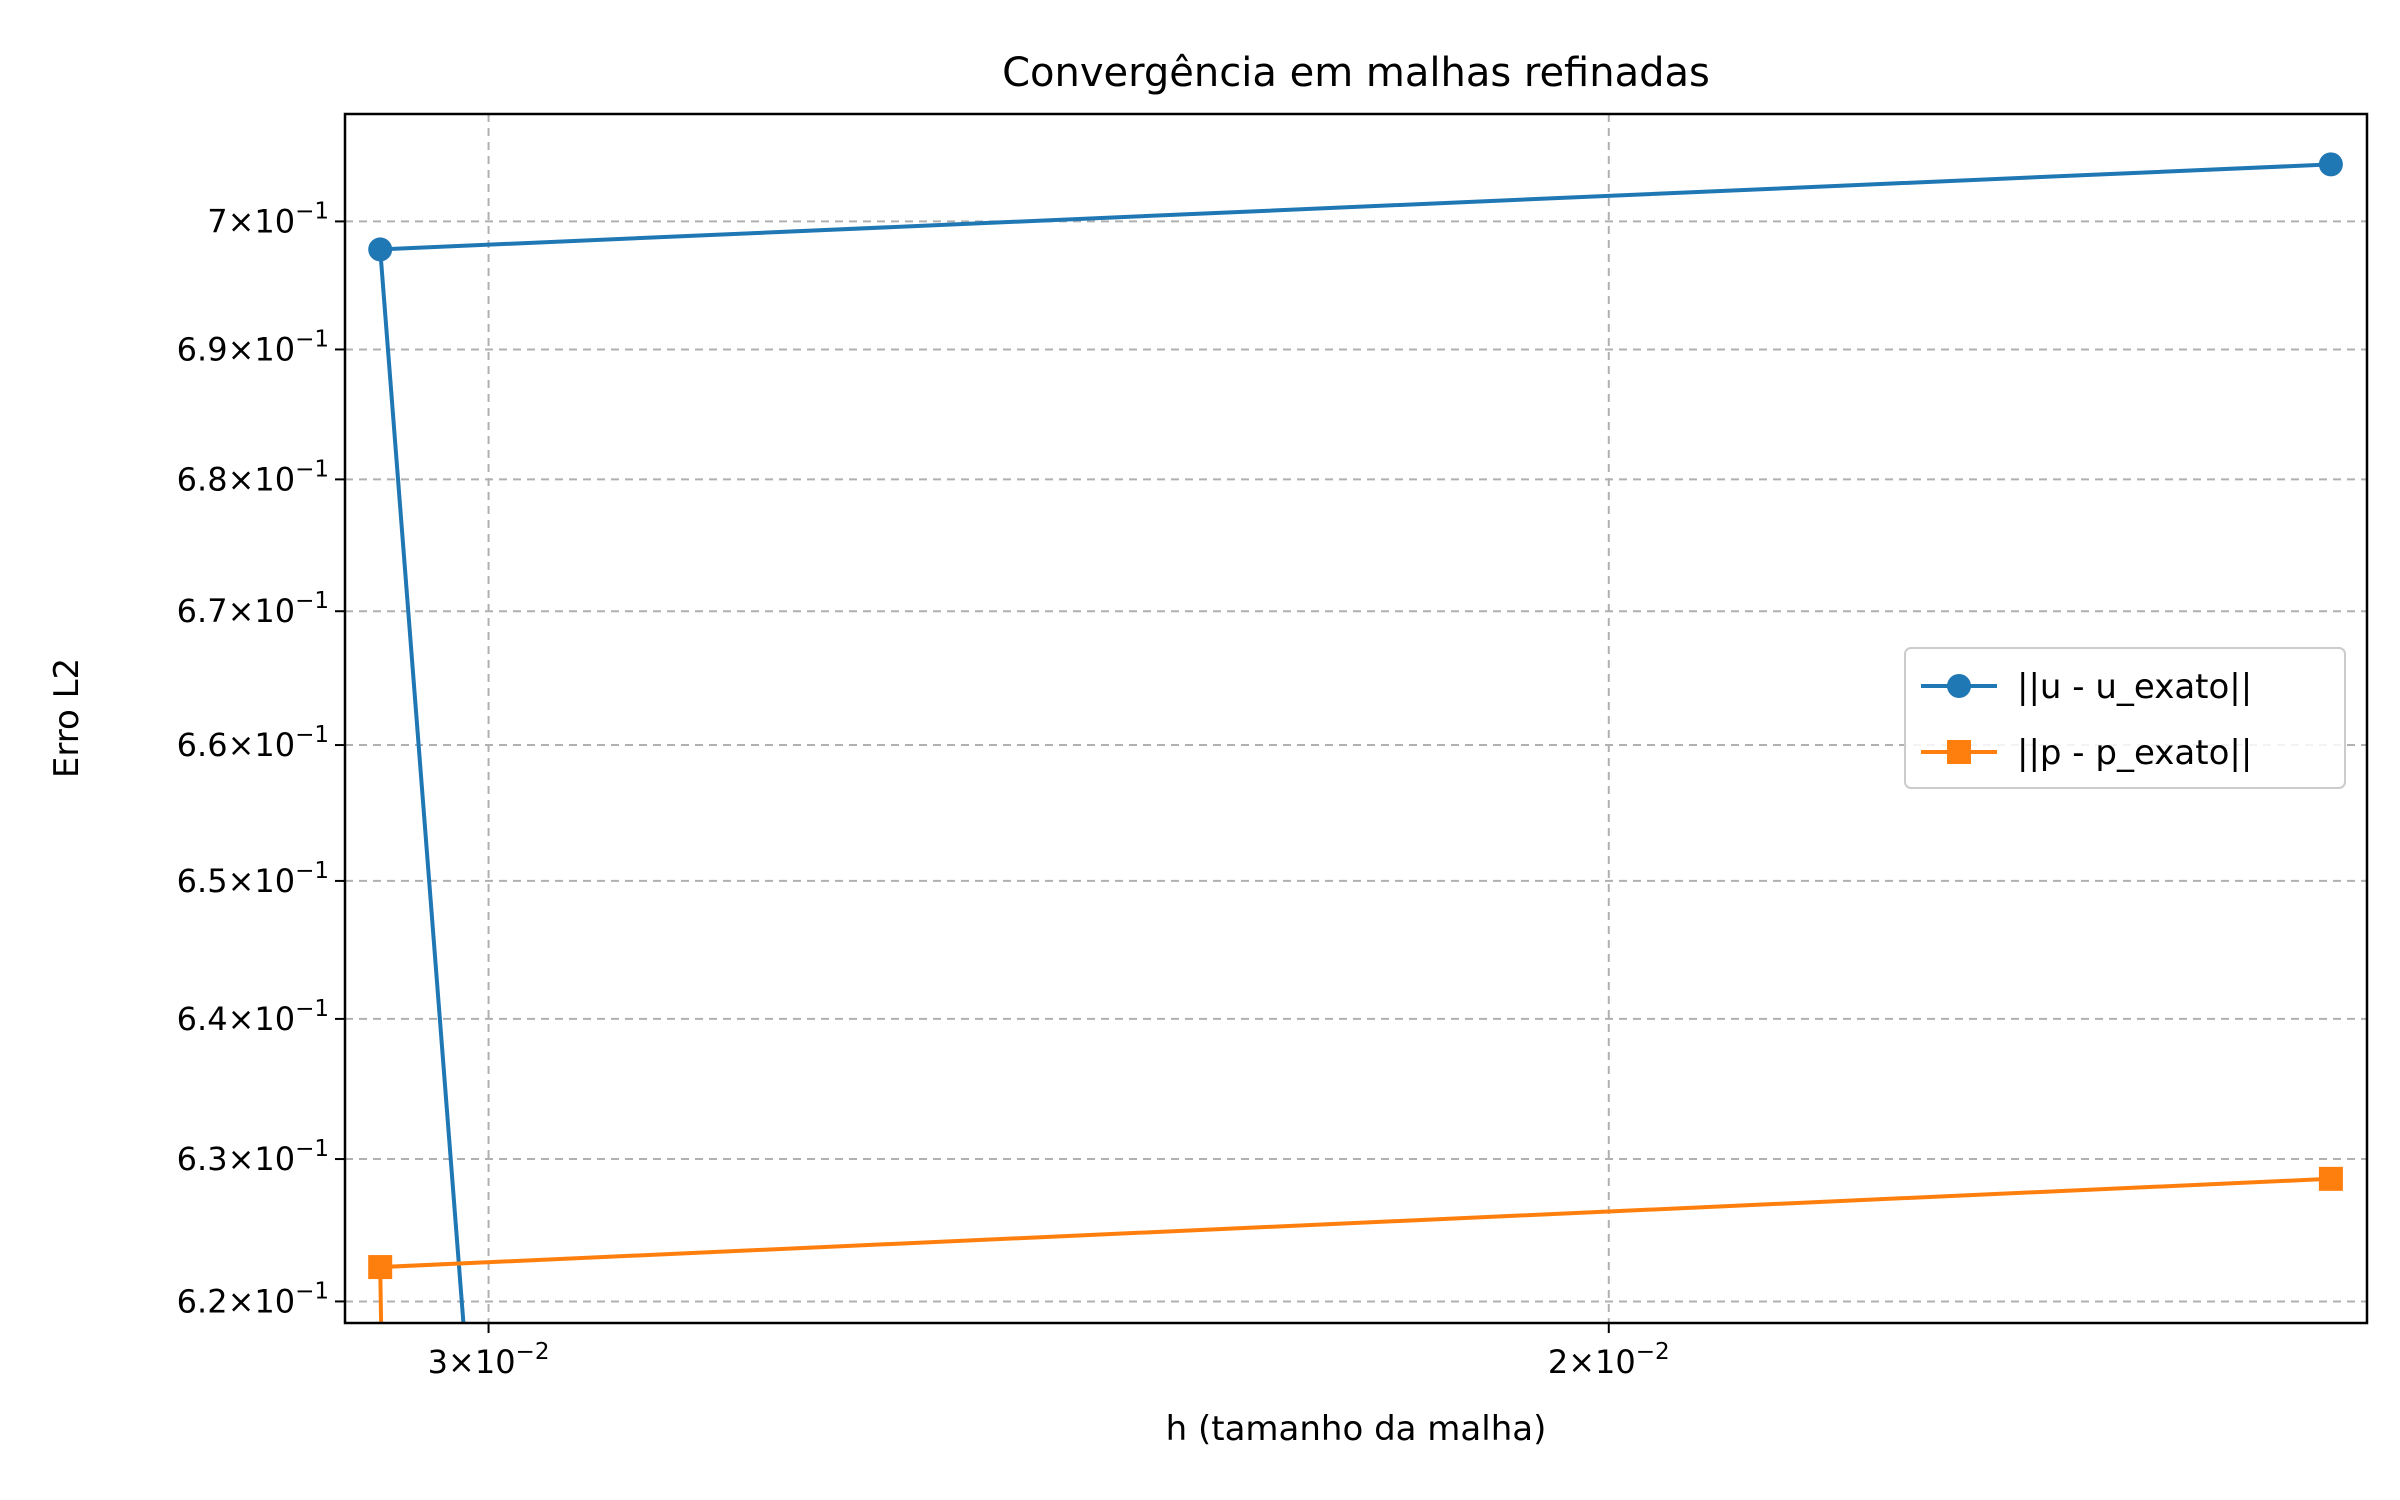  Describe the element at coordinates (1592, 1362) in the screenshot. I see `x-tick-label-base: 2×10` at that location.